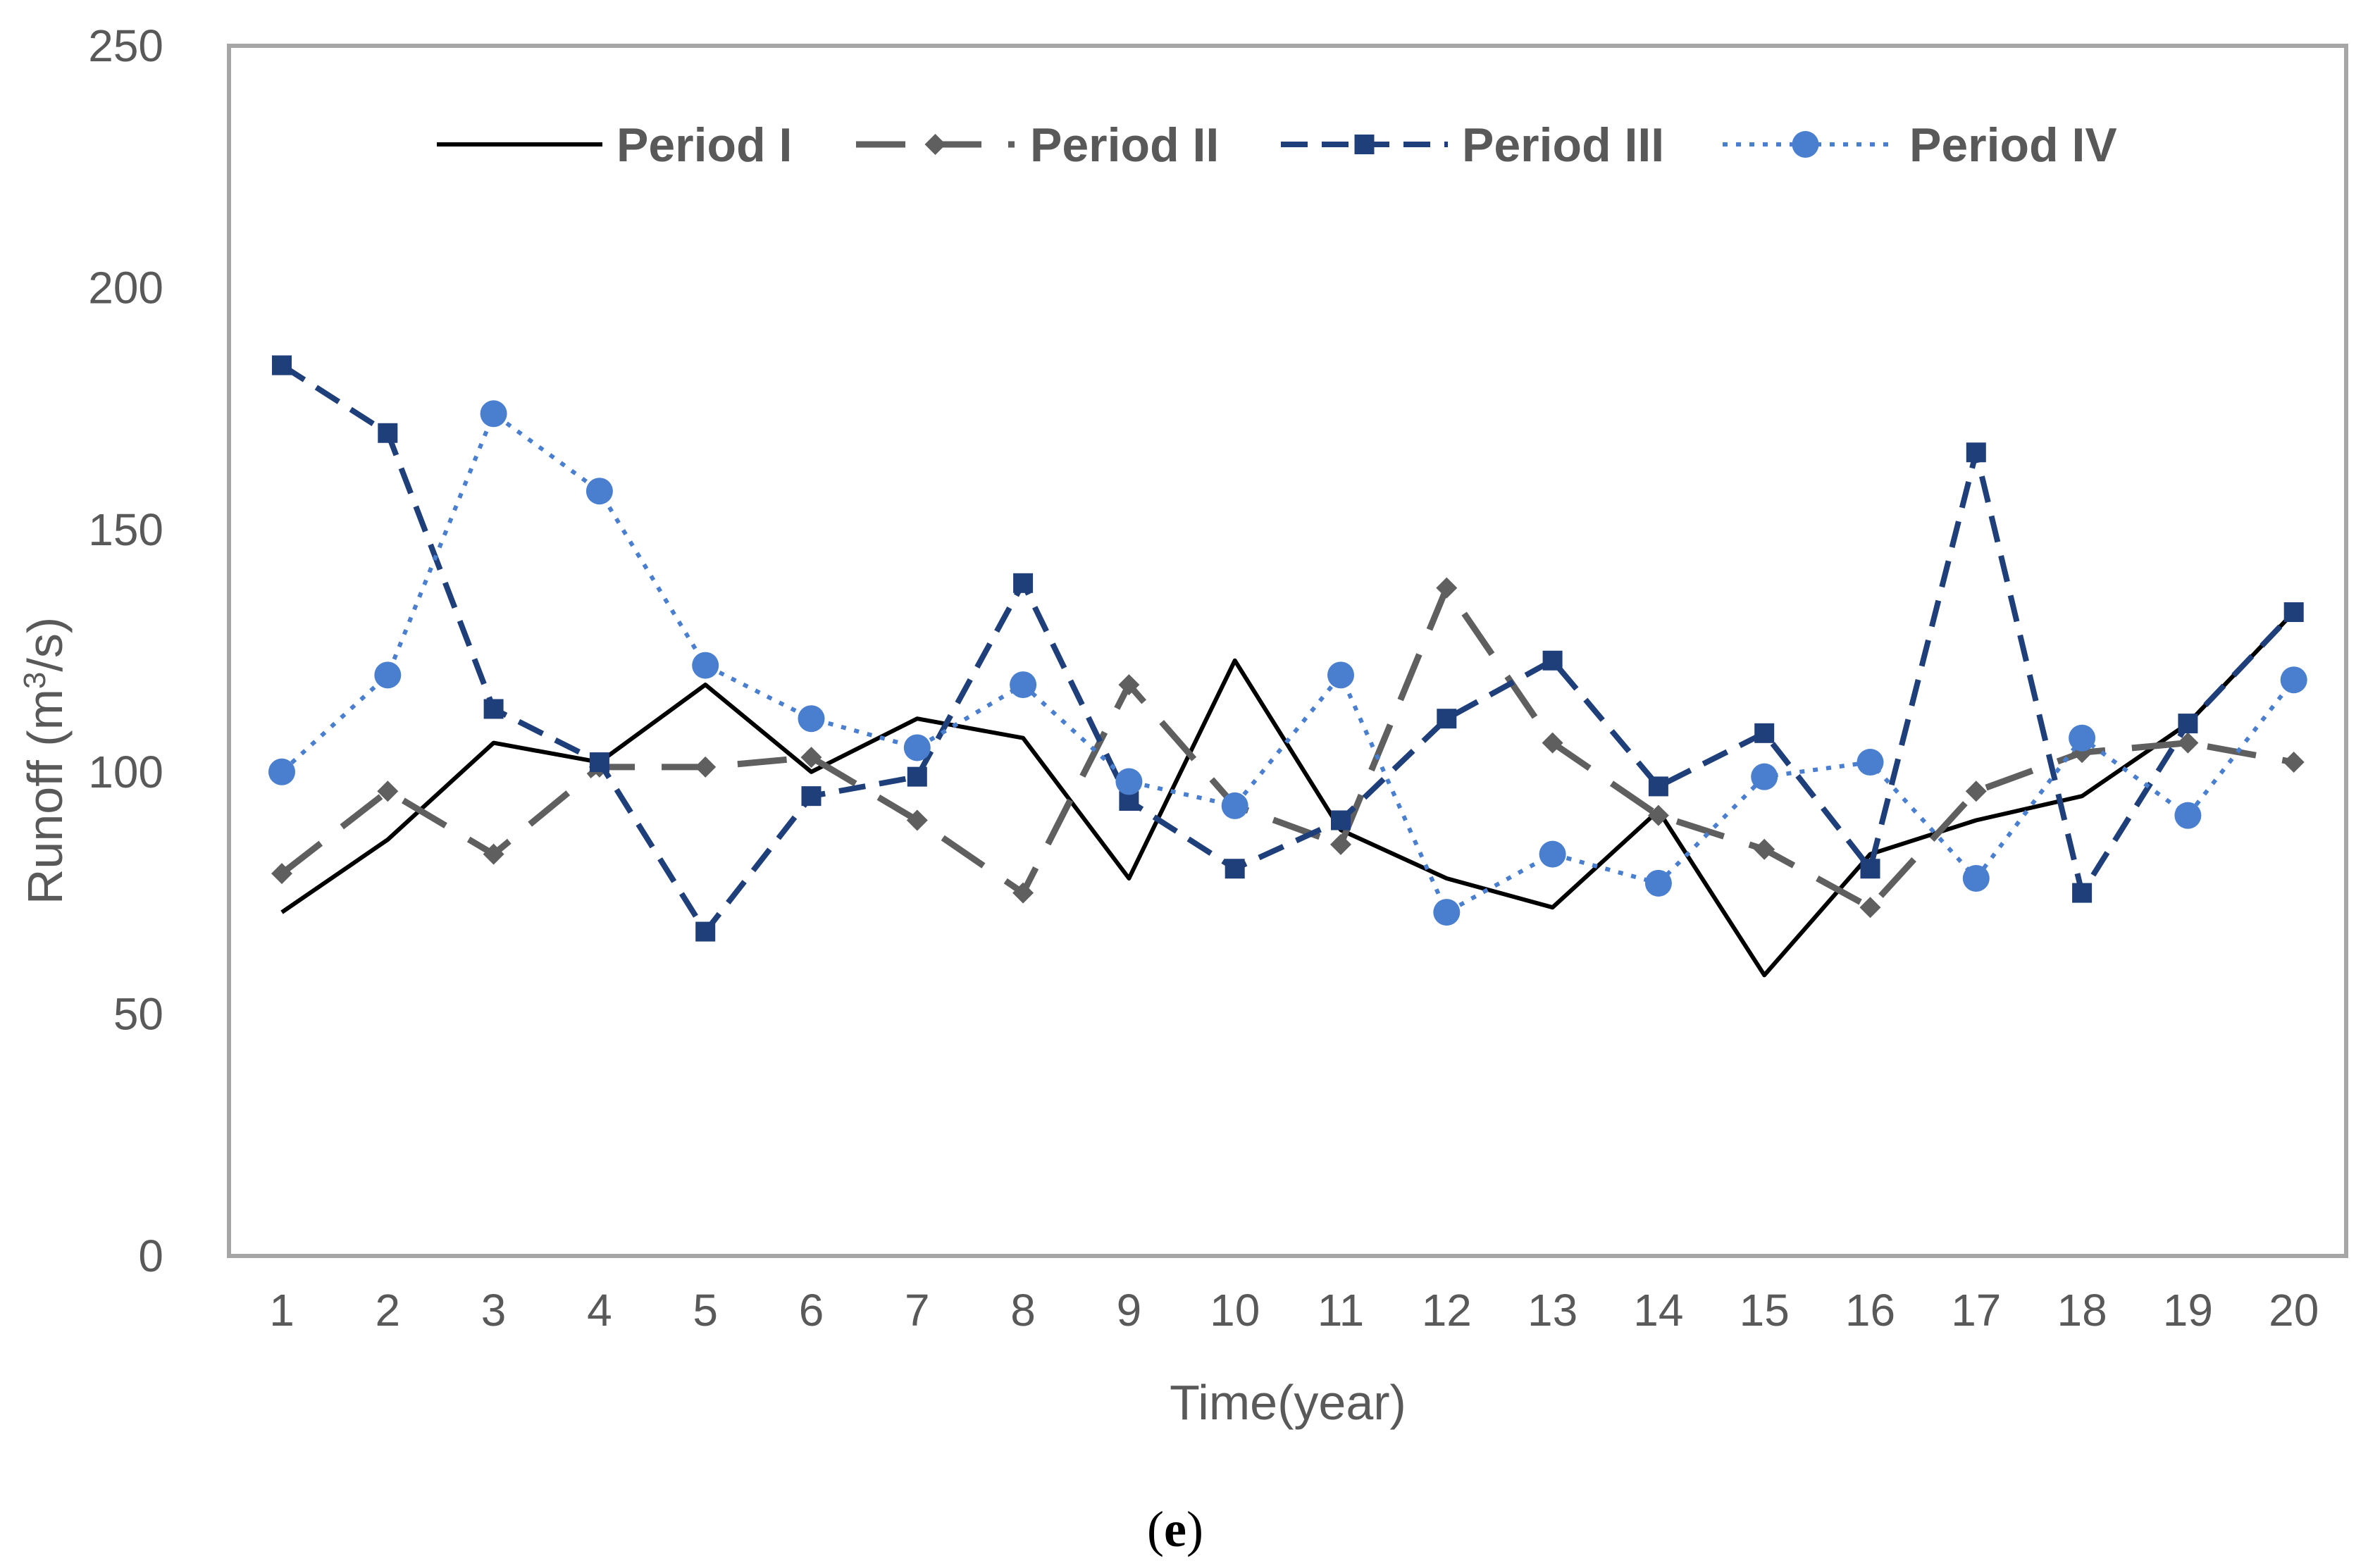 This screenshot has width=2368, height=1568. What do you see at coordinates (2082, 1310) in the screenshot?
I see `x-tick-label: 18` at bounding box center [2082, 1310].